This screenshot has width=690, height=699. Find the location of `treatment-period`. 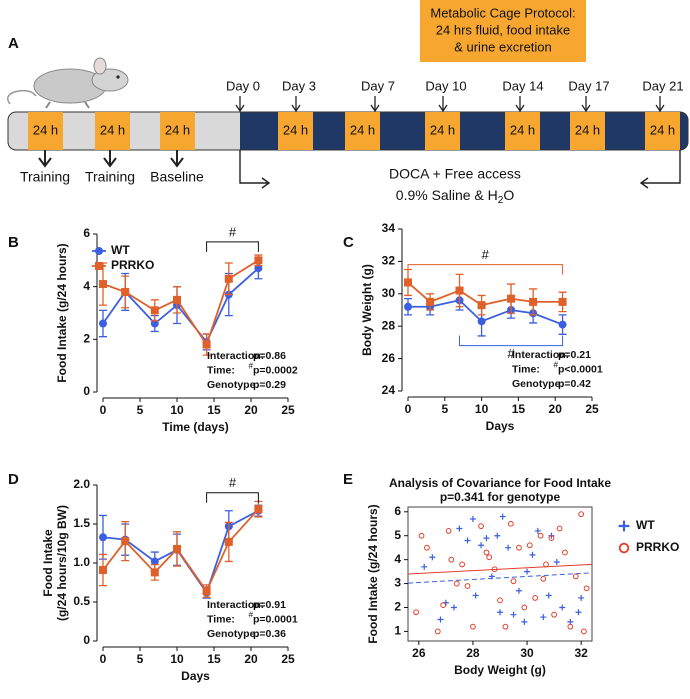

treatment-period is located at coordinates (250, 131).